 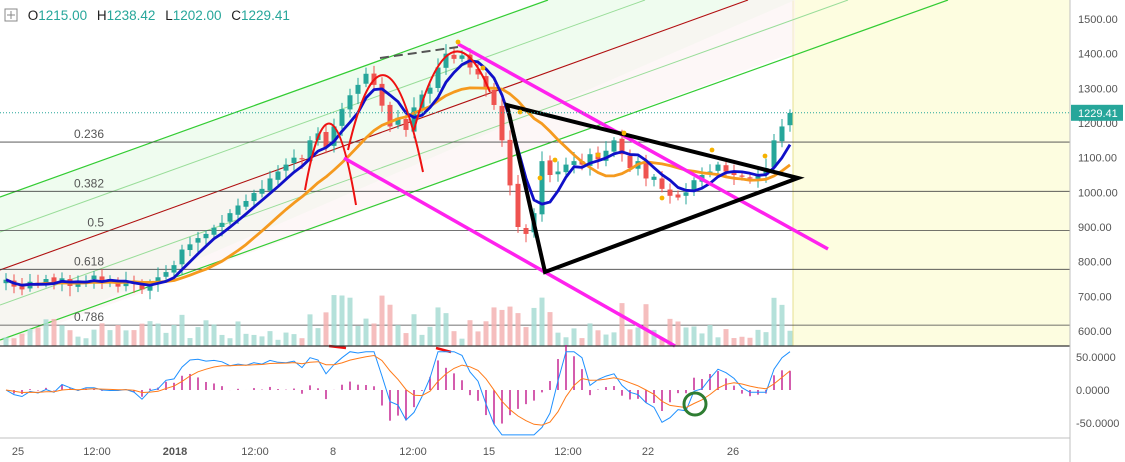 I want to click on price-tick-label: 800.00, so click(x=1095, y=263).